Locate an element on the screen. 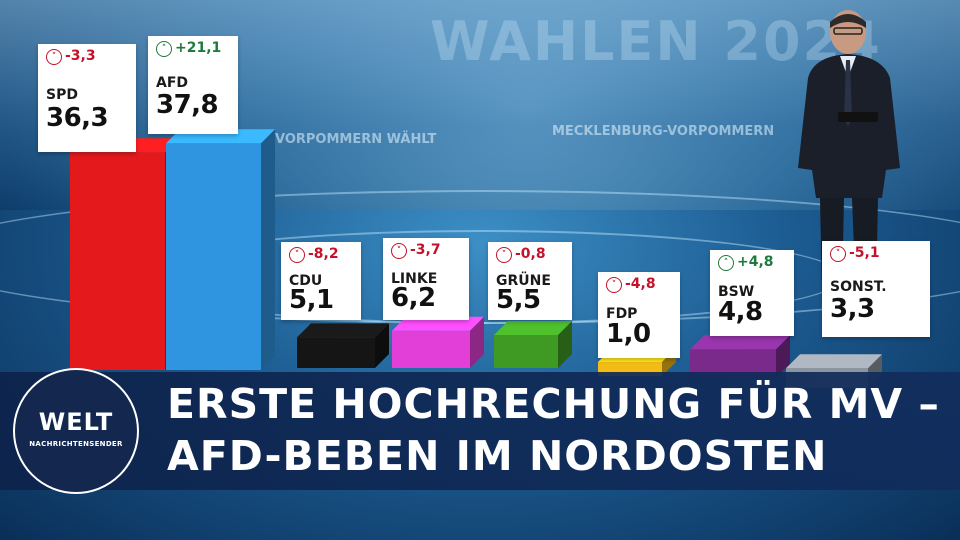  party-value: 36,3 is located at coordinates (77, 118).